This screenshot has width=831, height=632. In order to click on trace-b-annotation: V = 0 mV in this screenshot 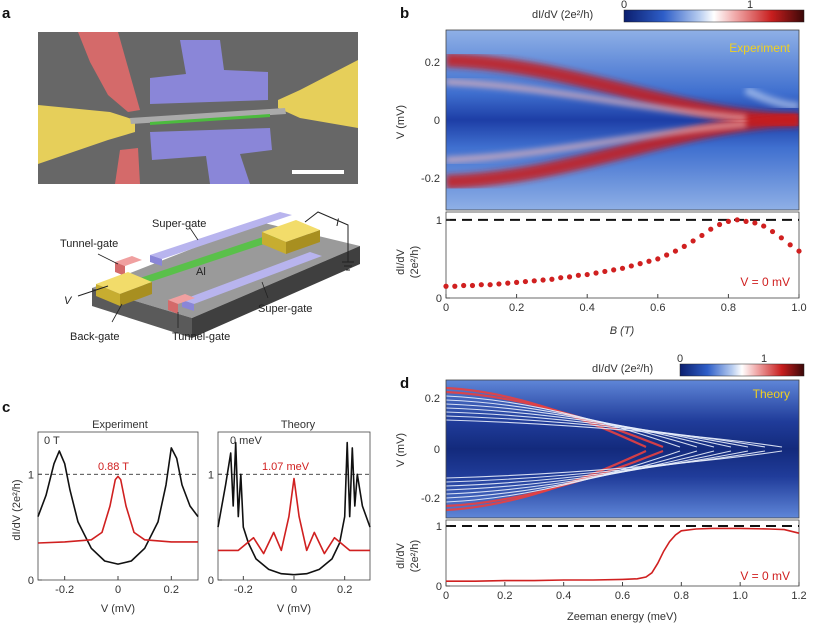, I will do `click(765, 282)`.